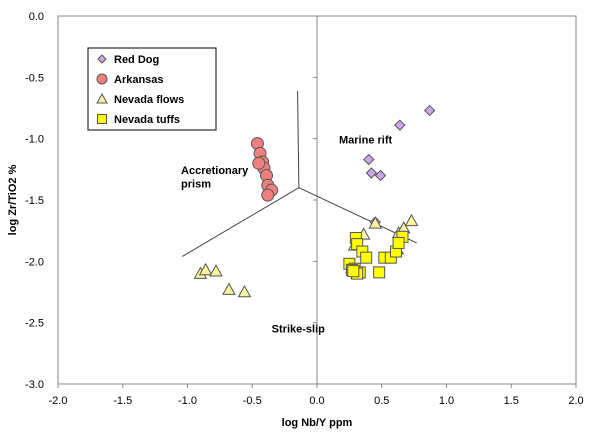  What do you see at coordinates (139, 80) in the screenshot?
I see `legend-label: Arkansas` at bounding box center [139, 80].